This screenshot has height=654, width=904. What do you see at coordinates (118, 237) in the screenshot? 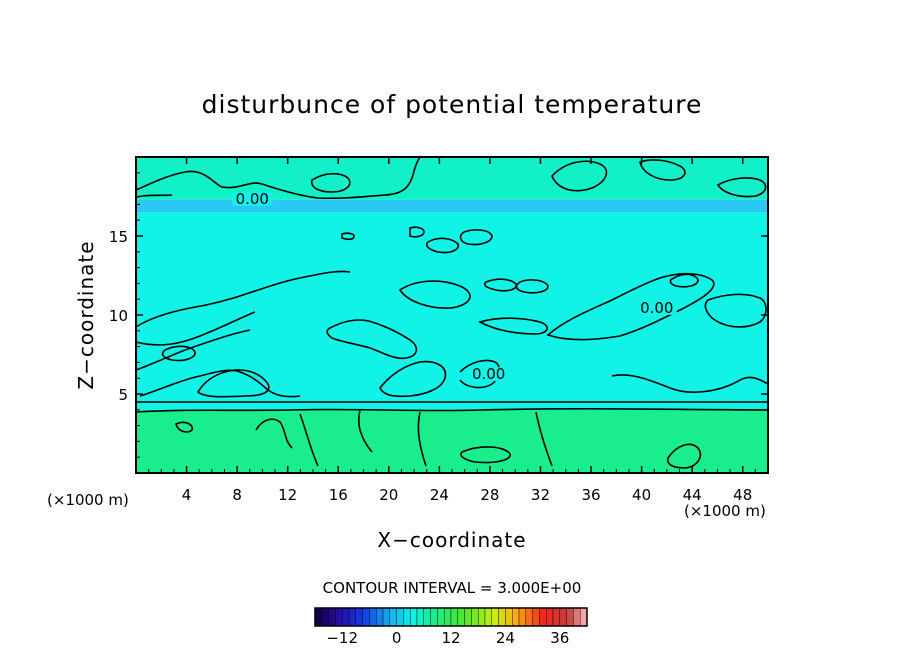
I see `y-tick-label-2: 15` at bounding box center [118, 237].